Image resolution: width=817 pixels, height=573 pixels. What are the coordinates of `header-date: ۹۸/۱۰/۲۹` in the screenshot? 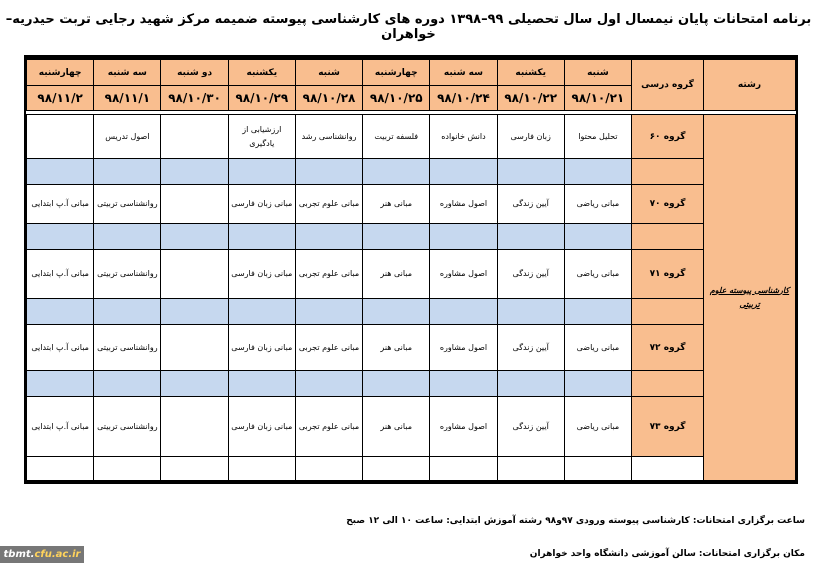 It's located at (261, 98).